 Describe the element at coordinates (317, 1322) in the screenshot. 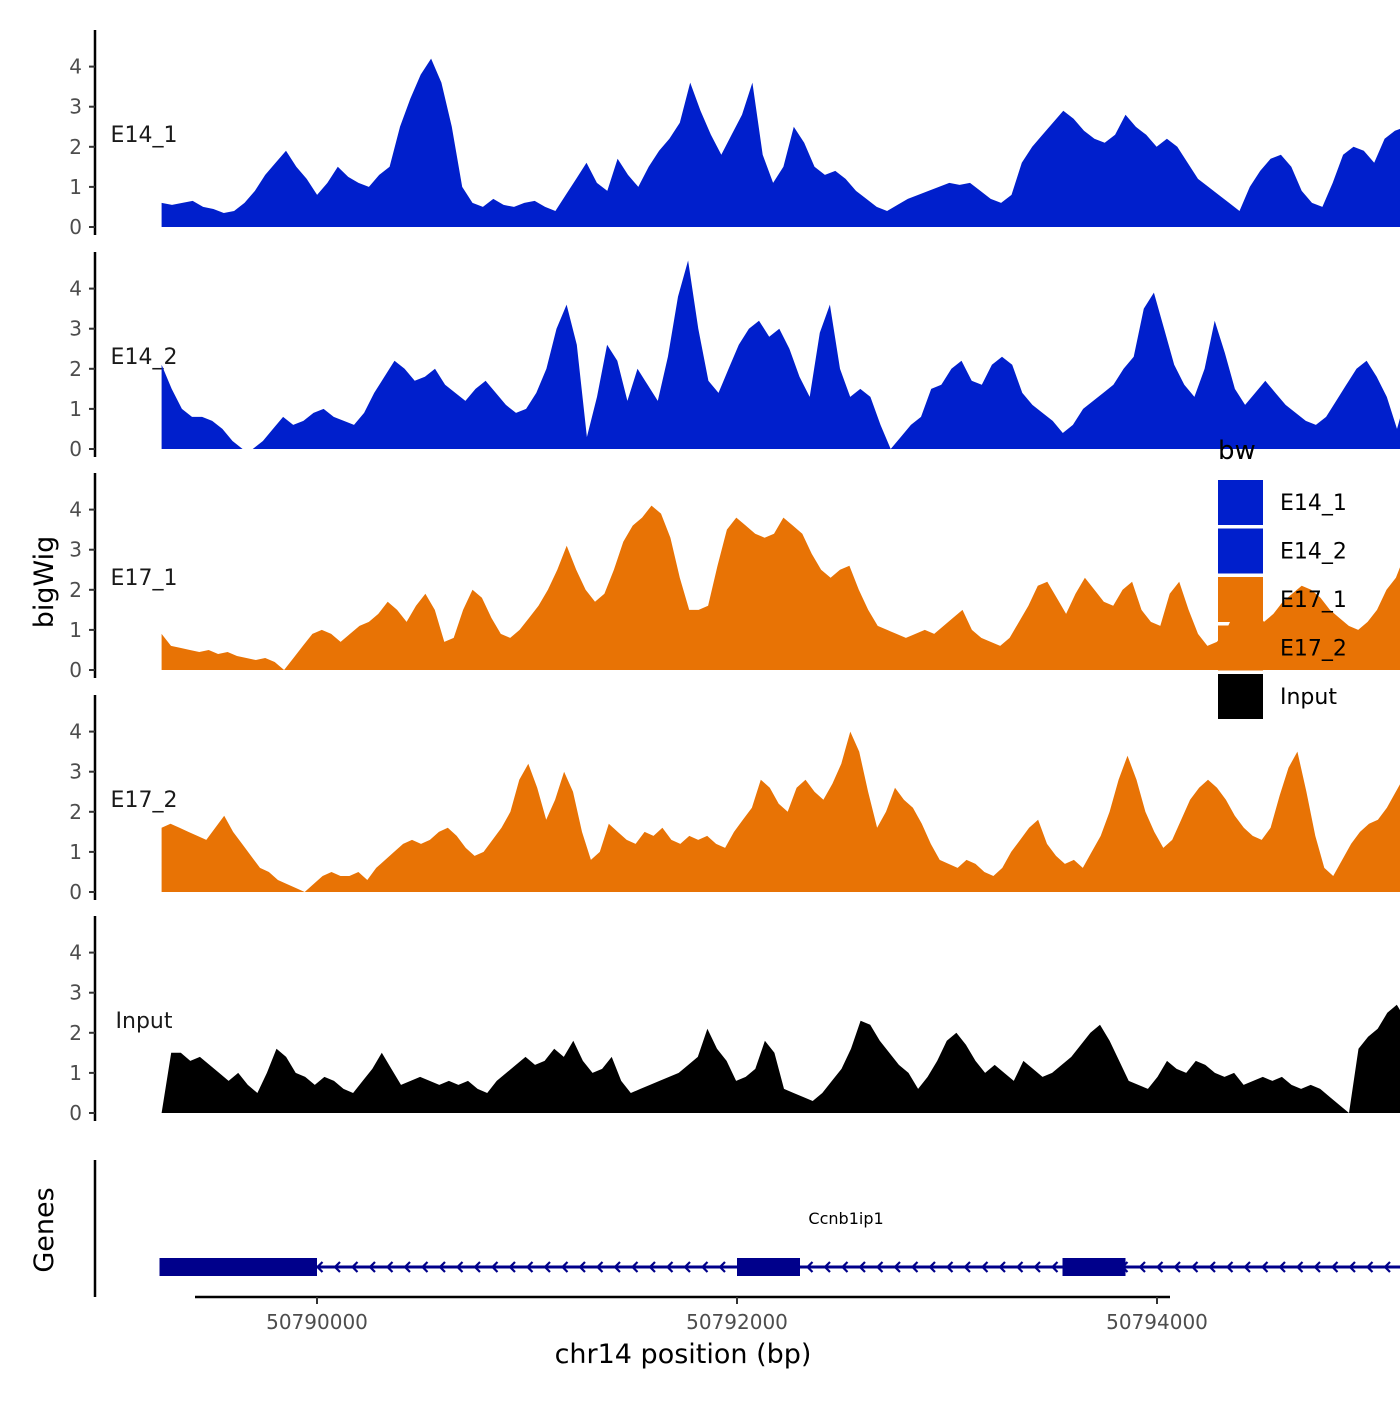

I see `x-tick-label: 50790000` at that location.